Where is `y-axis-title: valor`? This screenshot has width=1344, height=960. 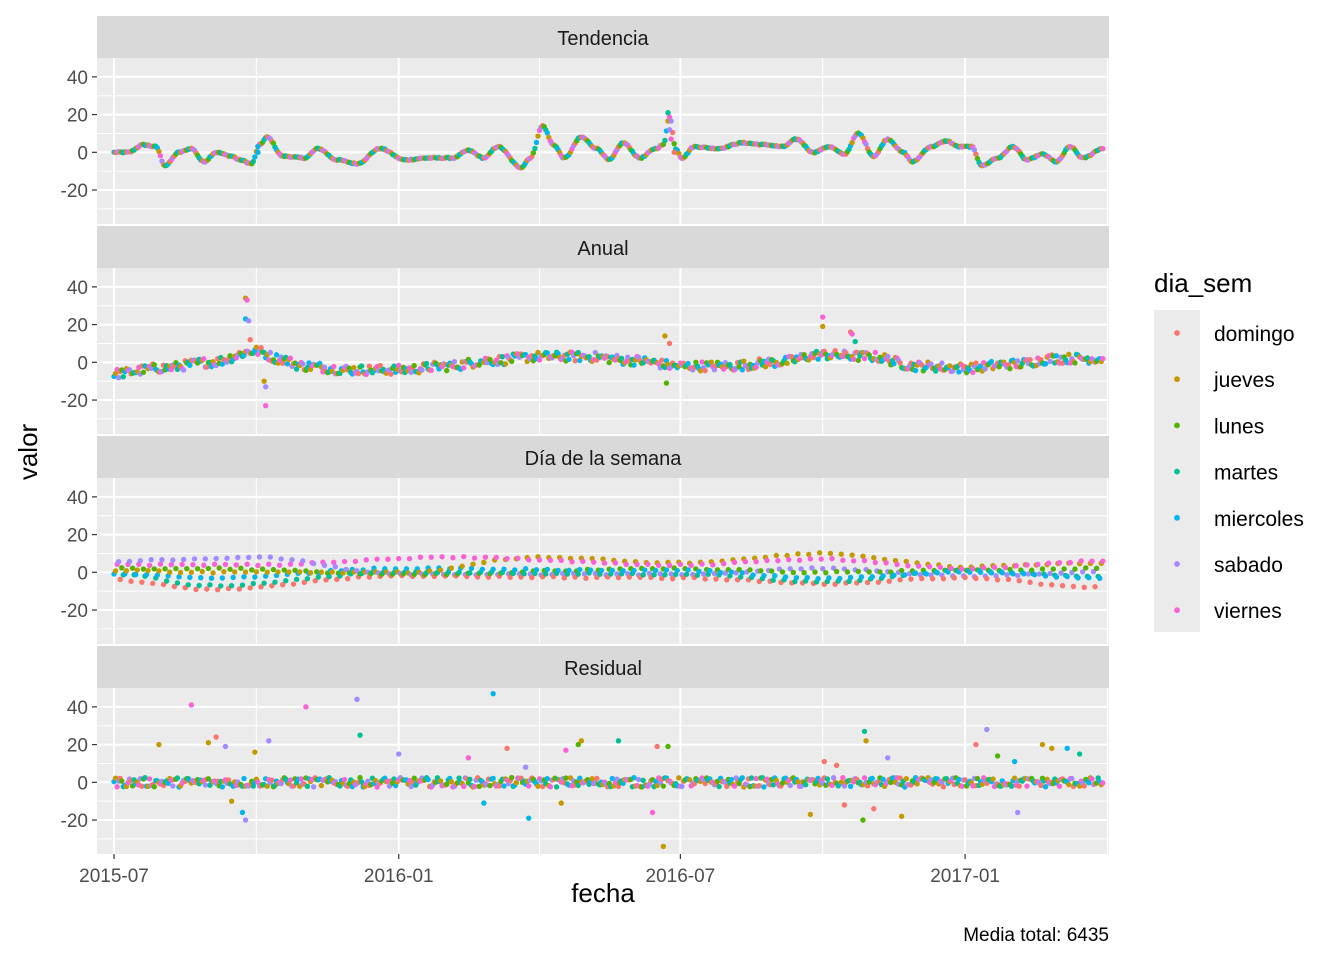 y-axis-title: valor is located at coordinates (28, 451).